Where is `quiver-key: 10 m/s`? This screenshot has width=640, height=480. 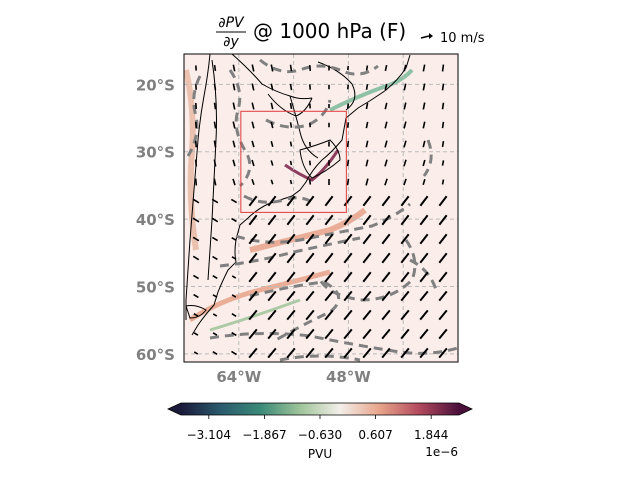 quiver-key: 10 m/s is located at coordinates (452, 38).